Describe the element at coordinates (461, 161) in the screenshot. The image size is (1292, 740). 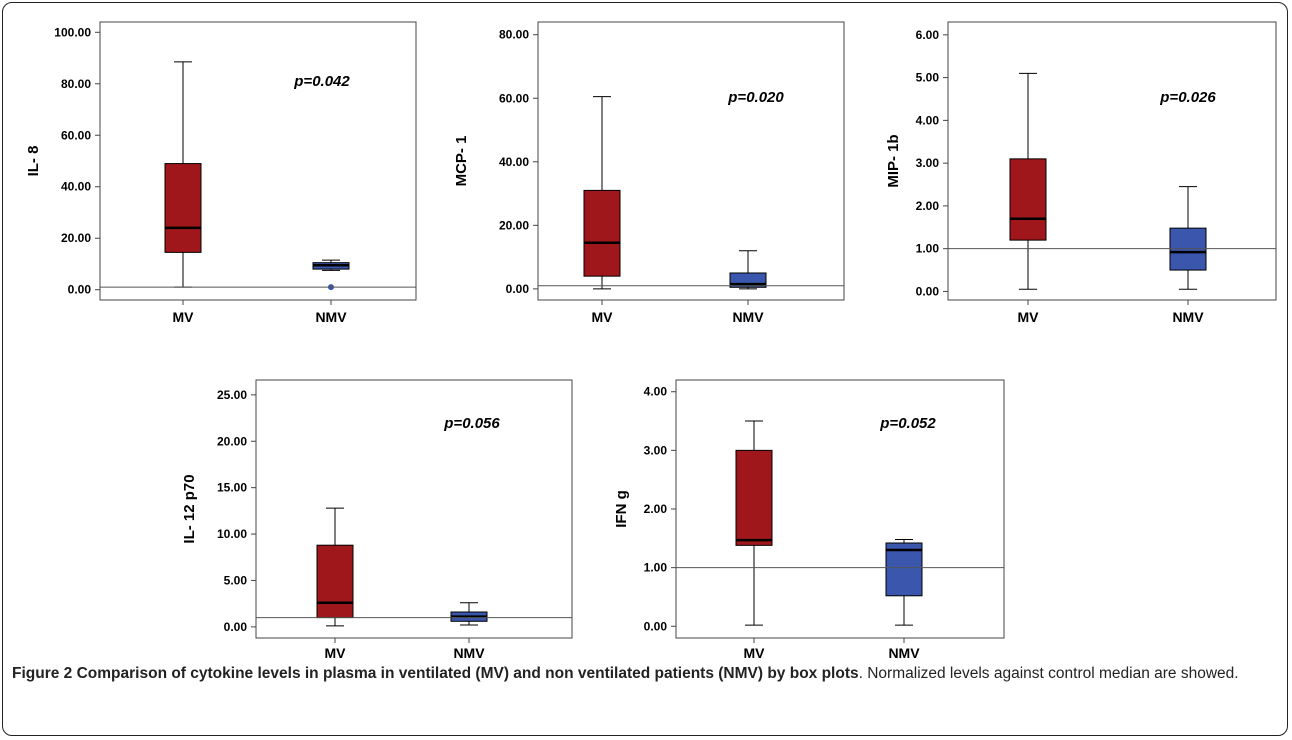
I see `y-axis-label: MCP- 1` at that location.